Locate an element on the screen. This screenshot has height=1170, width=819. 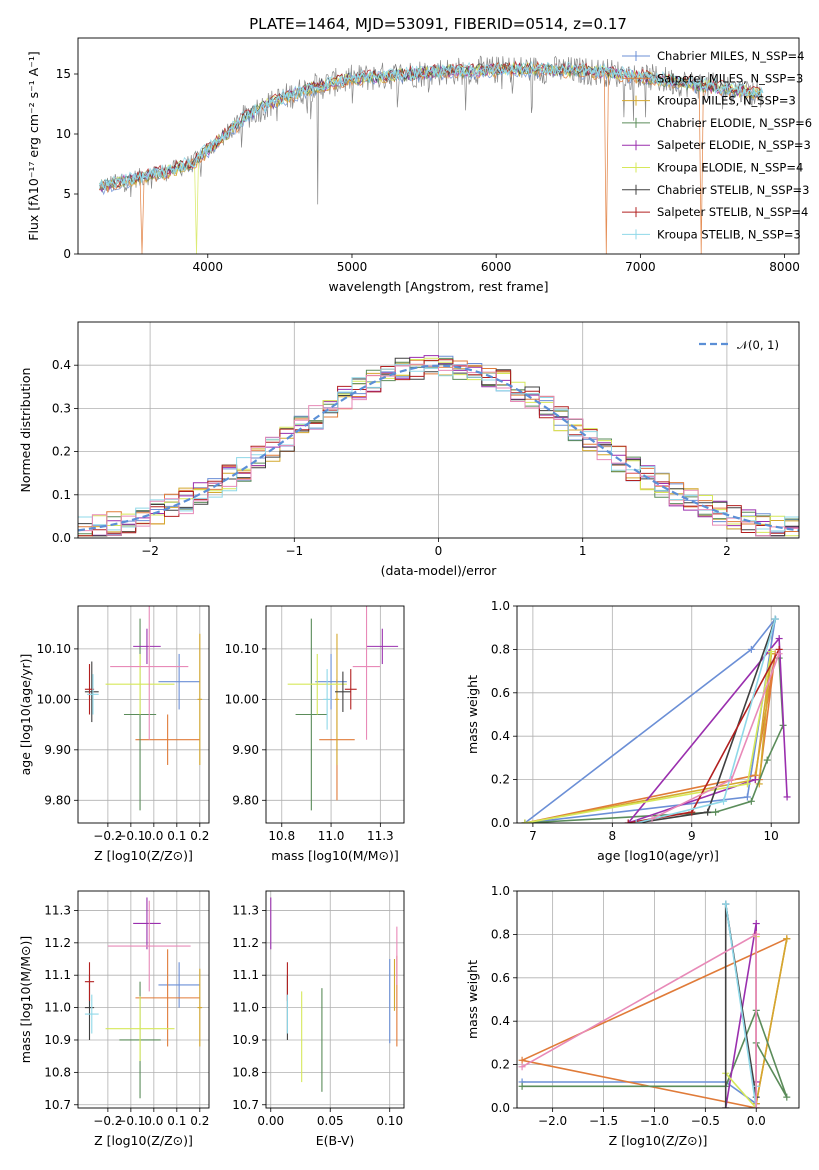
y-tick-label: 0.6 is located at coordinates (500, 978).